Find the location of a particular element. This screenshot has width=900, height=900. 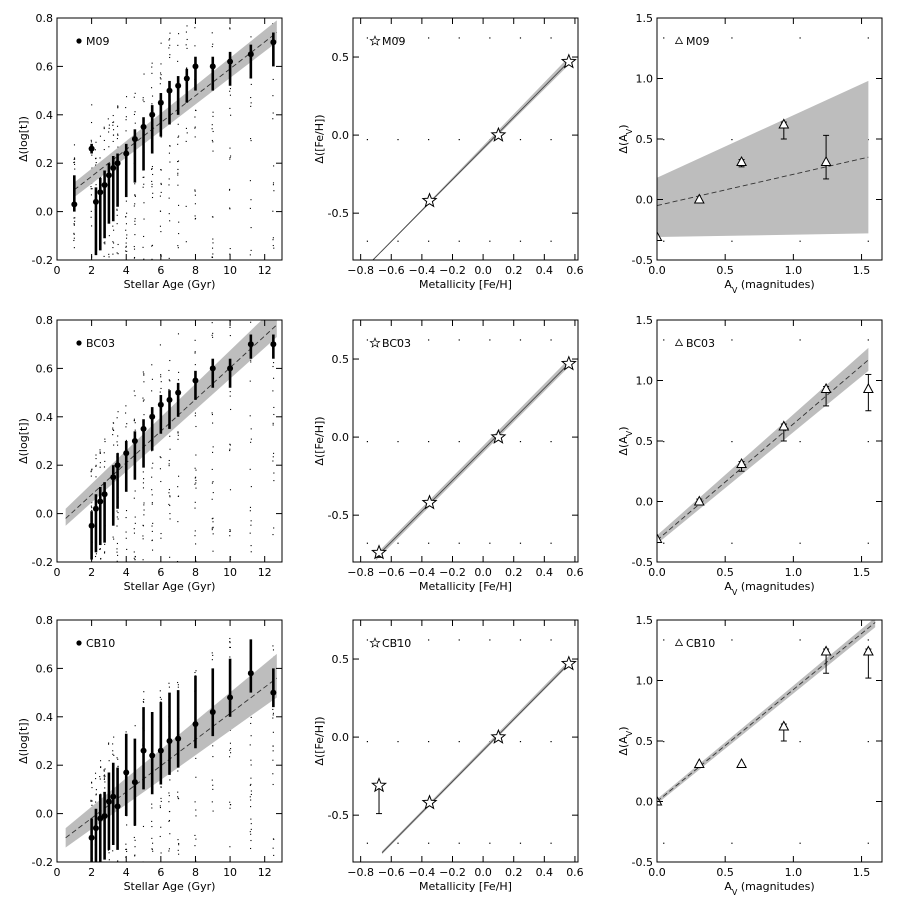

y-tick-label: 0.6 is located at coordinates (45, 66).